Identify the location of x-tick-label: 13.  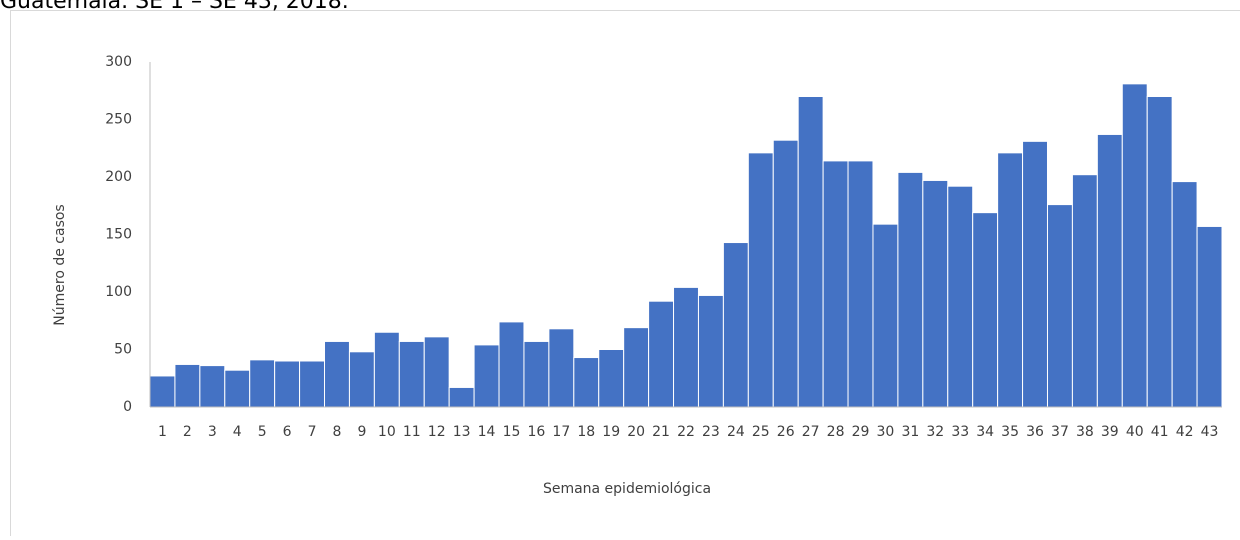
(462, 432).